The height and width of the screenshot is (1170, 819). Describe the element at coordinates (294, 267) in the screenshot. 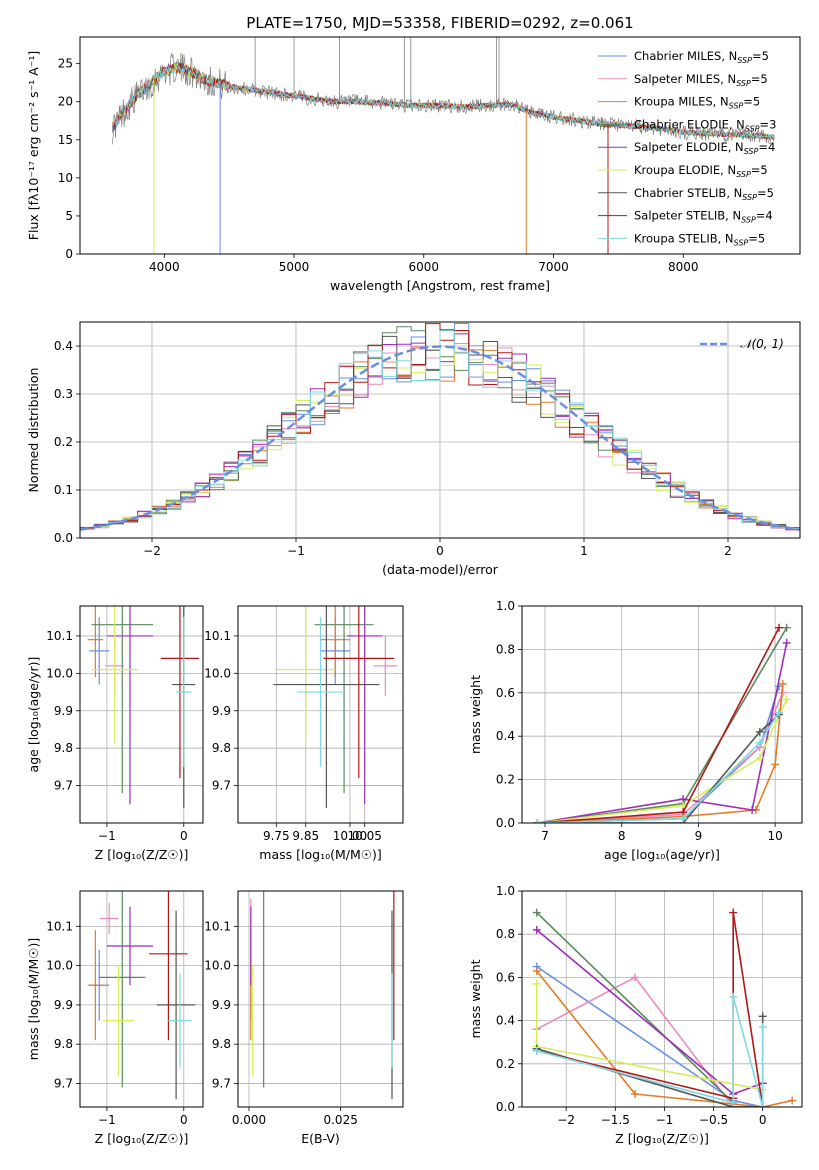

I see `x-tick-label: 5000` at that location.